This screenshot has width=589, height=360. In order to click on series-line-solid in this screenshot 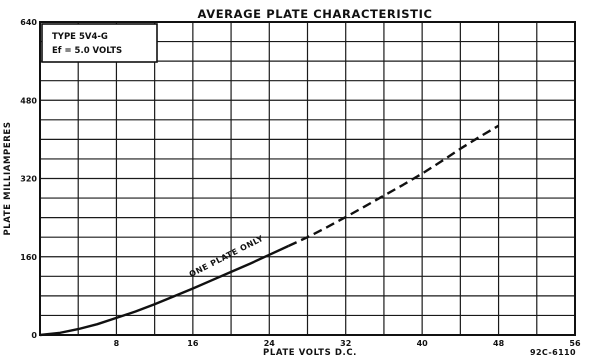, I will do `click(164, 290)`.